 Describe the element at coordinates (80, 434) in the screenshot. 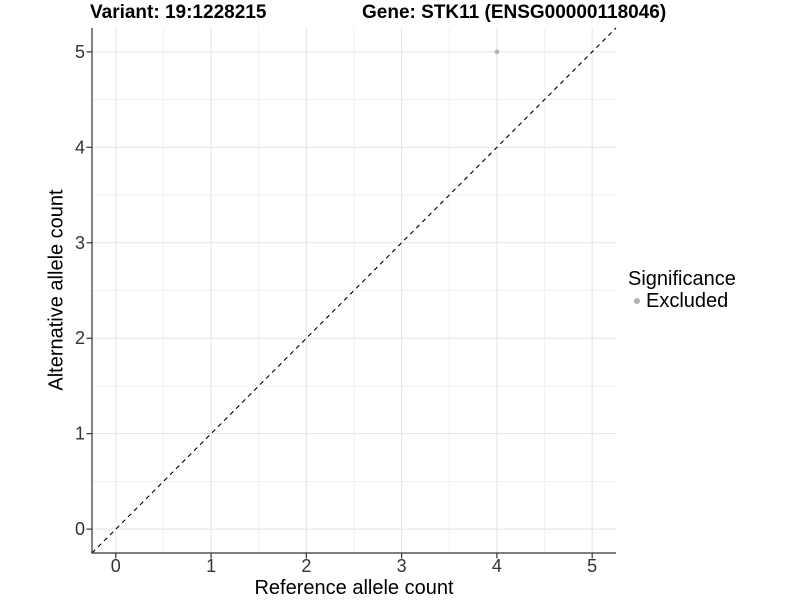

I see `y-tick-label: 1` at that location.